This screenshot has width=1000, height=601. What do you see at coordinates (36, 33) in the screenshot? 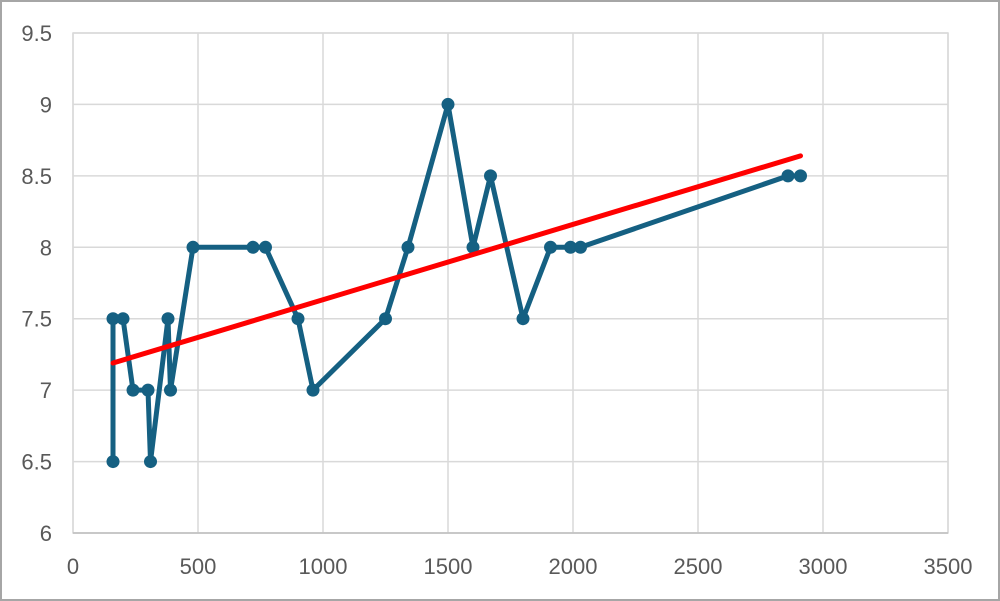
I see `y-axis-tick-label: 9.5` at bounding box center [36, 33].